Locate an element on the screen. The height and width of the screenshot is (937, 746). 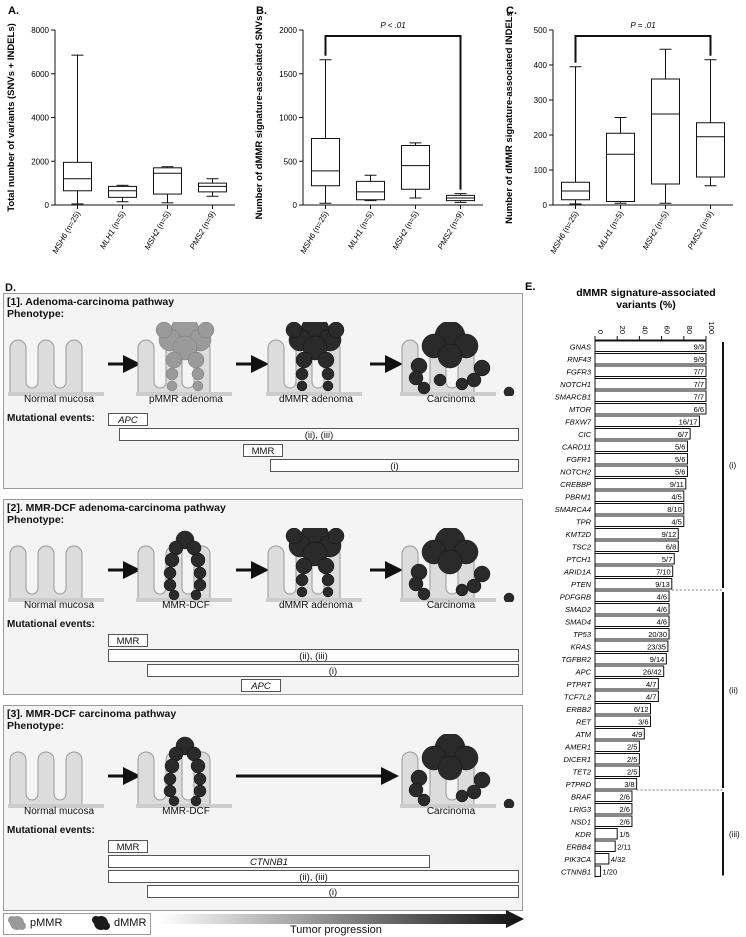
cells-mmr-dcf is located at coordinates (185, 771).